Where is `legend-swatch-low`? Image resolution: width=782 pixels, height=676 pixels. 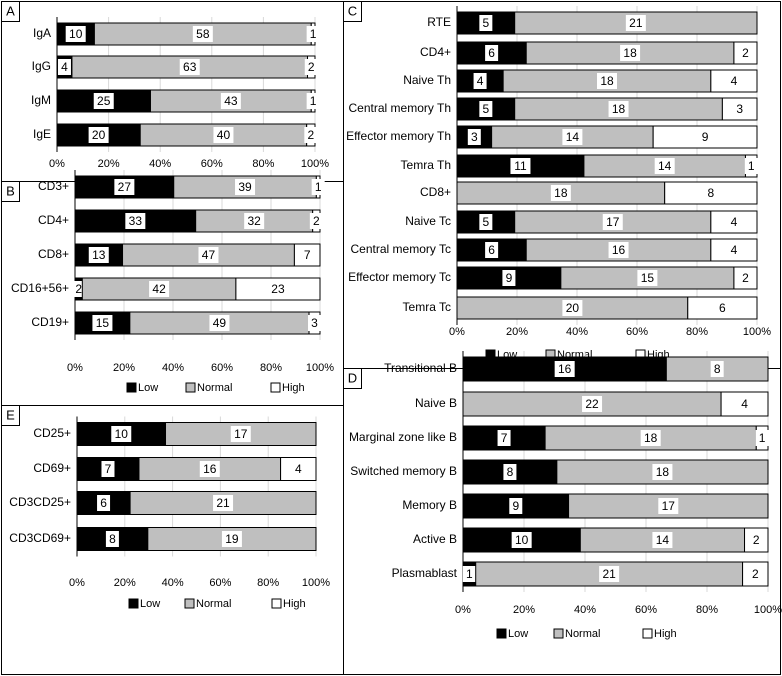 legend-swatch-low is located at coordinates (501, 633).